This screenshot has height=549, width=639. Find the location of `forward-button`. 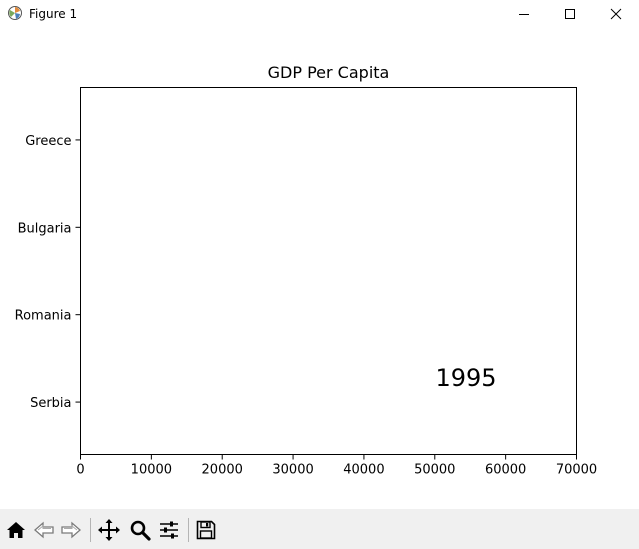

forward-button is located at coordinates (71, 530).